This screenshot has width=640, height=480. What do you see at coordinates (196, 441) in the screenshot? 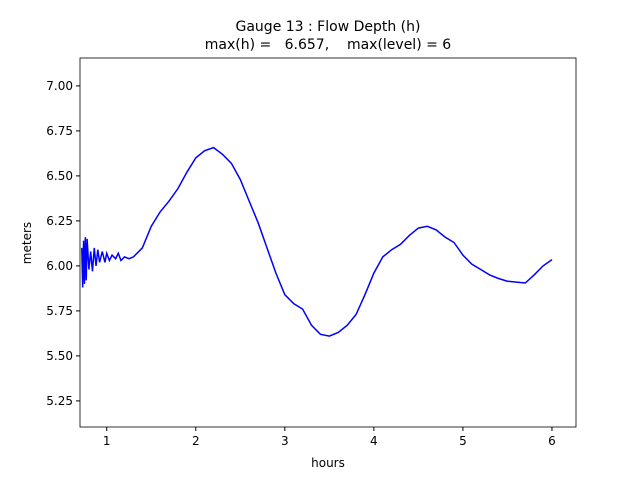
I see `x-tick-label: 2` at bounding box center [196, 441].